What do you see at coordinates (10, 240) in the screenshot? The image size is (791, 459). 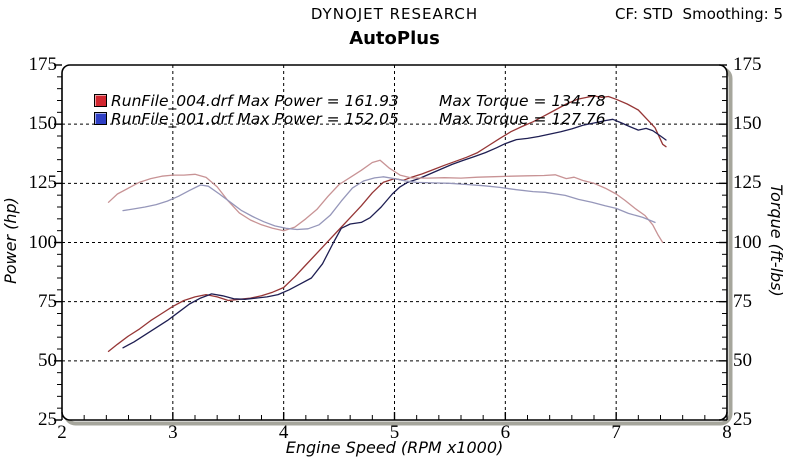 I see `y-axis-title-power: Power (hp)` at bounding box center [10, 240].